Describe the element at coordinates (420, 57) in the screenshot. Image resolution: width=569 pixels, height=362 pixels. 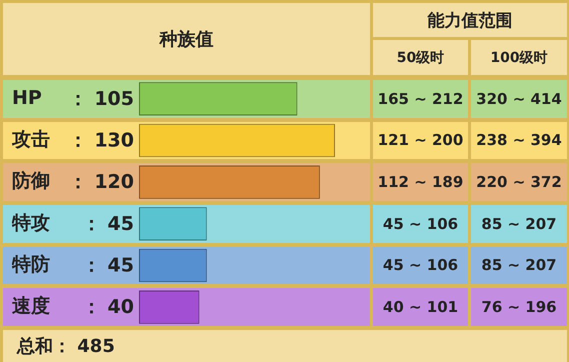
I see `text: 50级时` at that location.